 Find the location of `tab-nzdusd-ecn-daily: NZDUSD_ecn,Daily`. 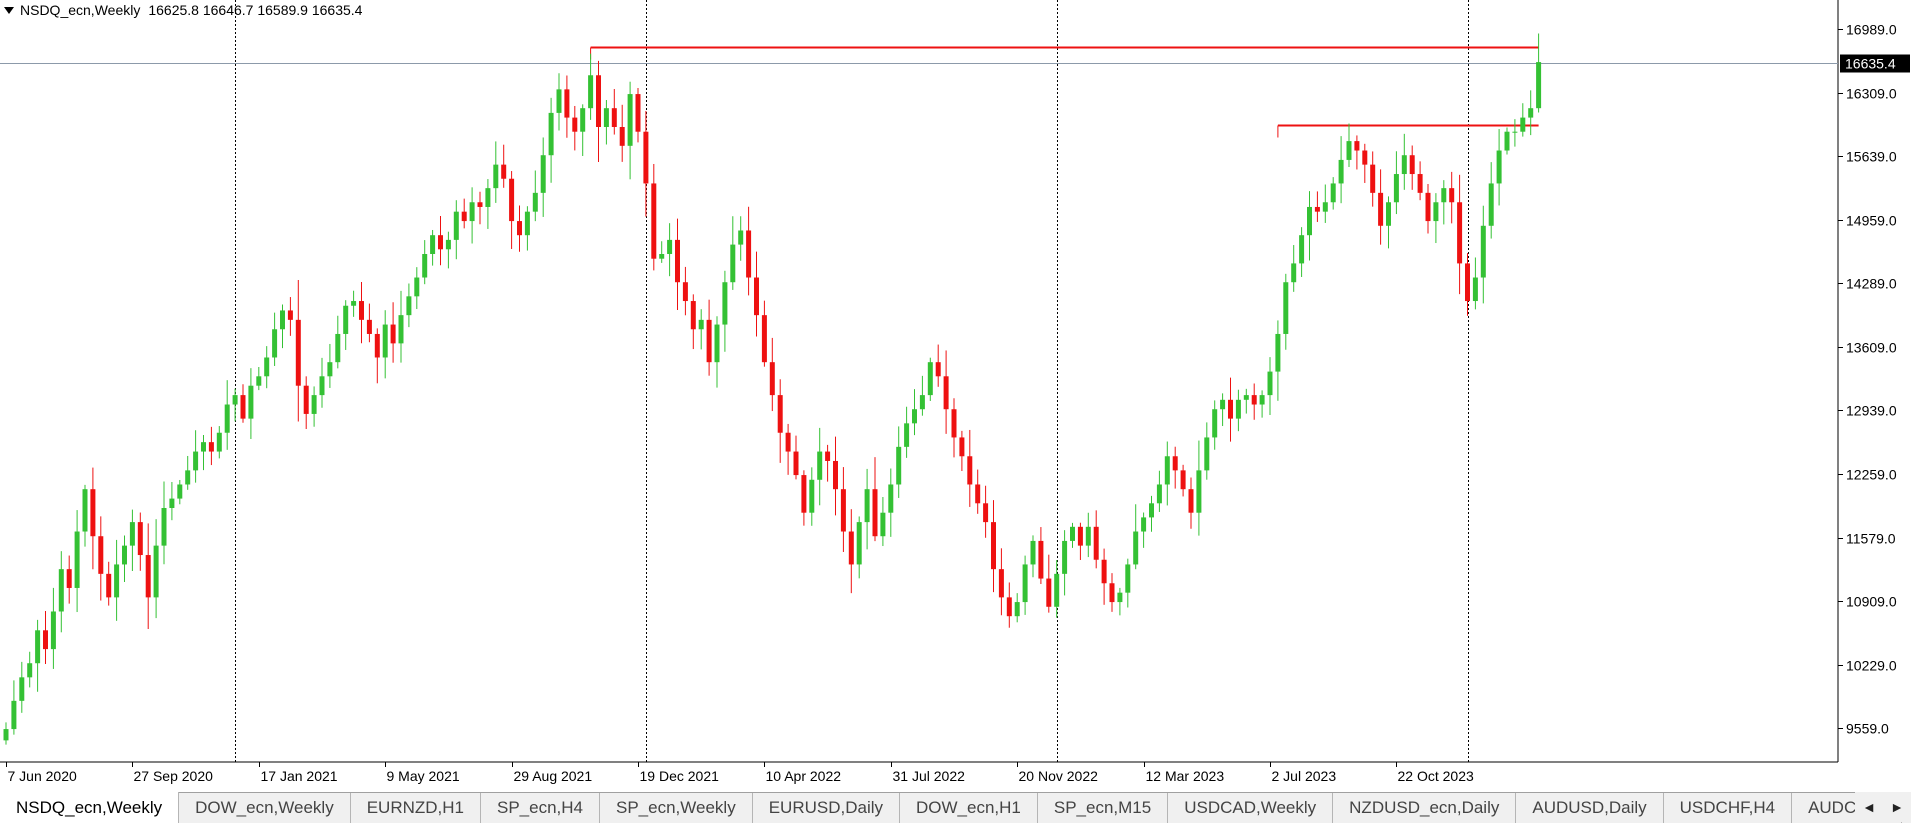

tab-nzdusd-ecn-daily: NZDUSD_ecn,Daily is located at coordinates (1425, 808).